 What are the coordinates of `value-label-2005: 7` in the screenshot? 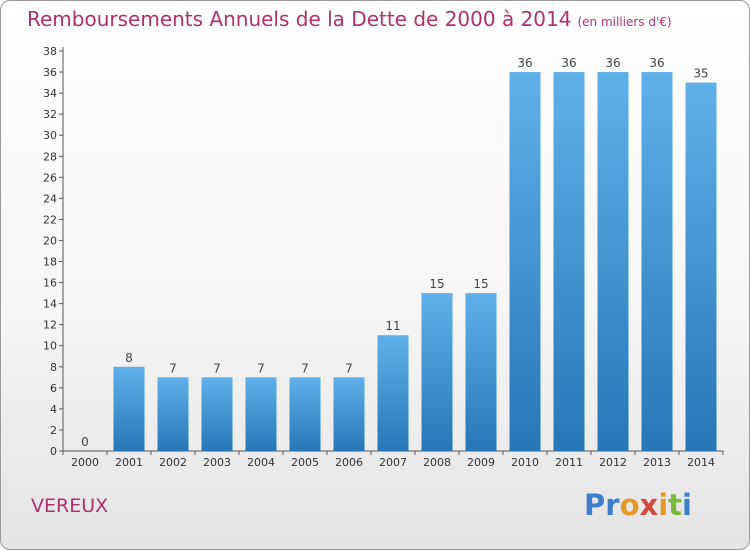 It's located at (305, 368).